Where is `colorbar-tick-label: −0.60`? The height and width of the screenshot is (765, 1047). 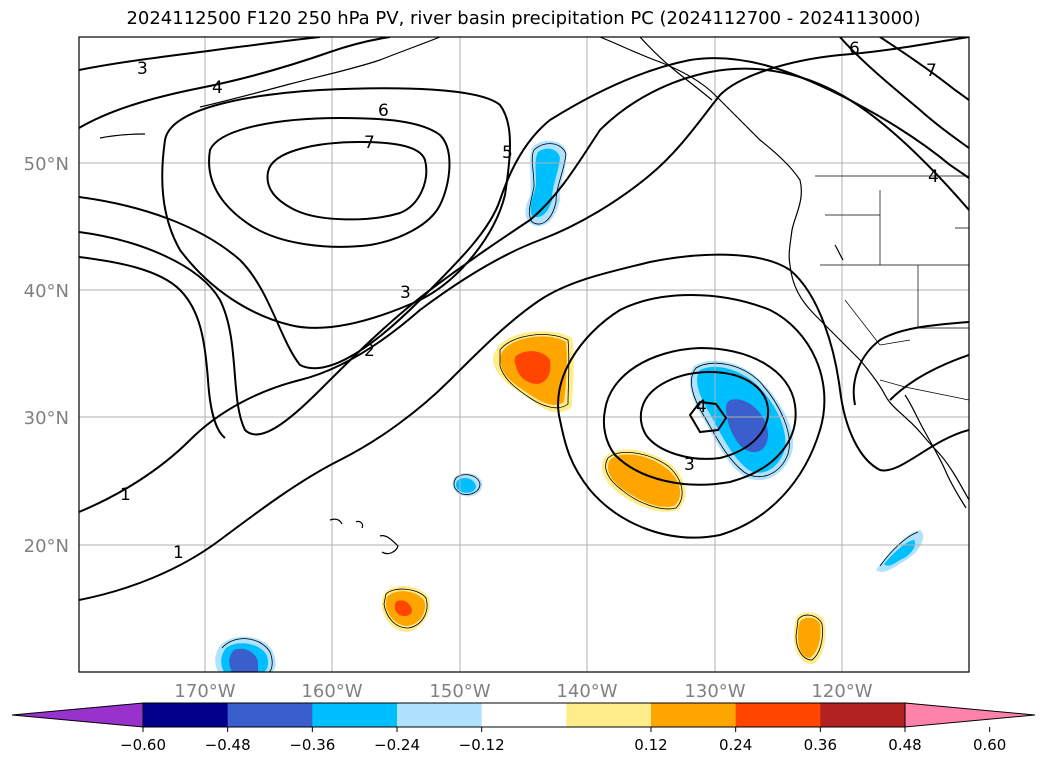
colorbar-tick-label: −0.60 is located at coordinates (143, 745).